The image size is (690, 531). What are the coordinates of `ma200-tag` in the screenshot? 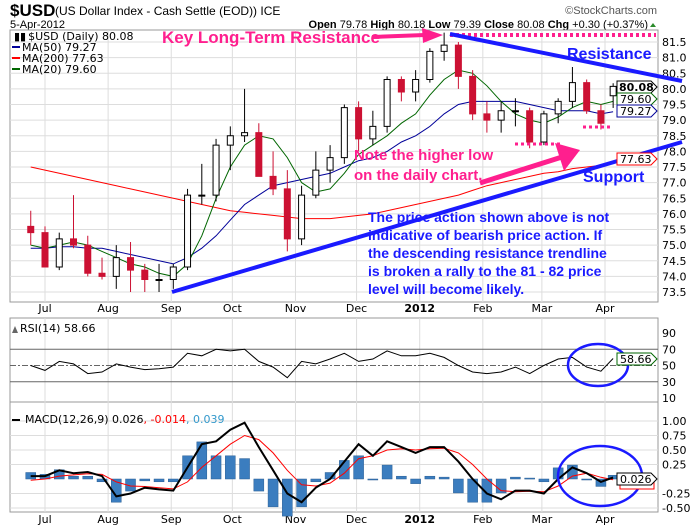 It's located at (637, 159).